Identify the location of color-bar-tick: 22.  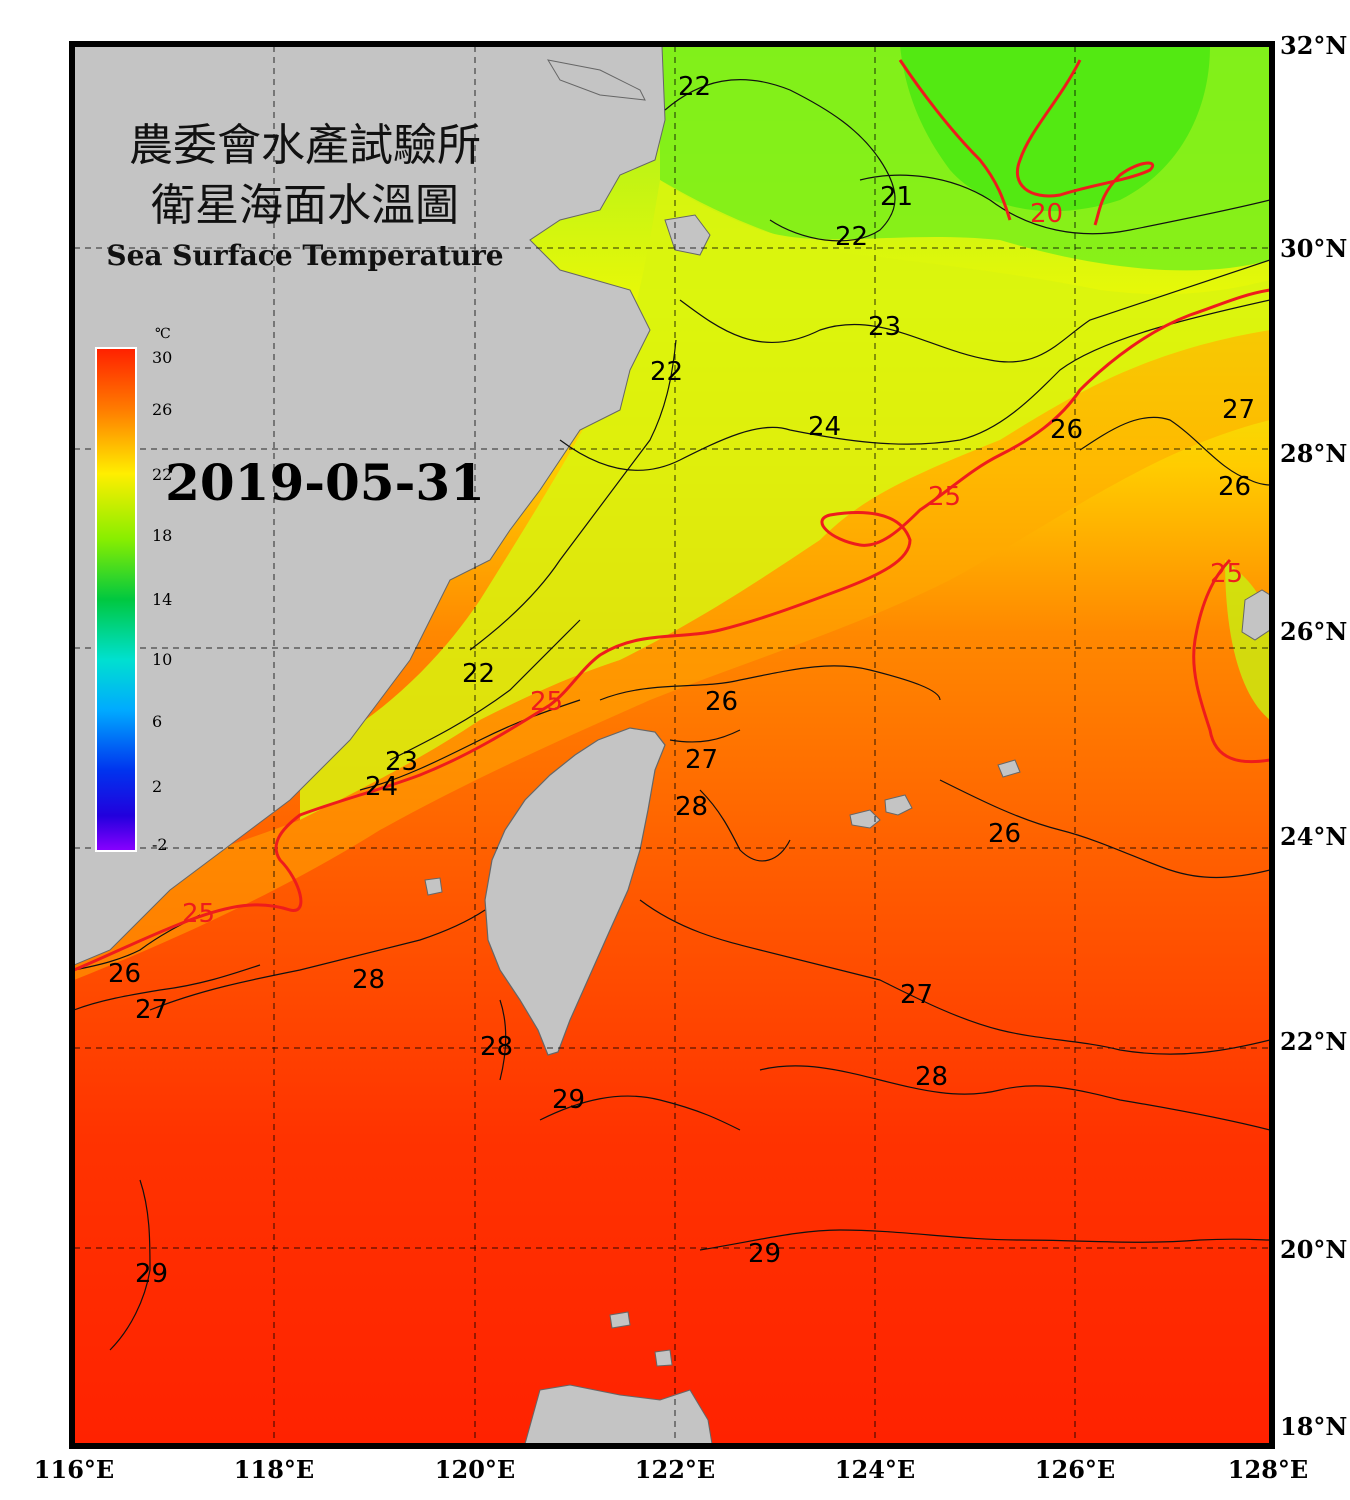
(162, 474).